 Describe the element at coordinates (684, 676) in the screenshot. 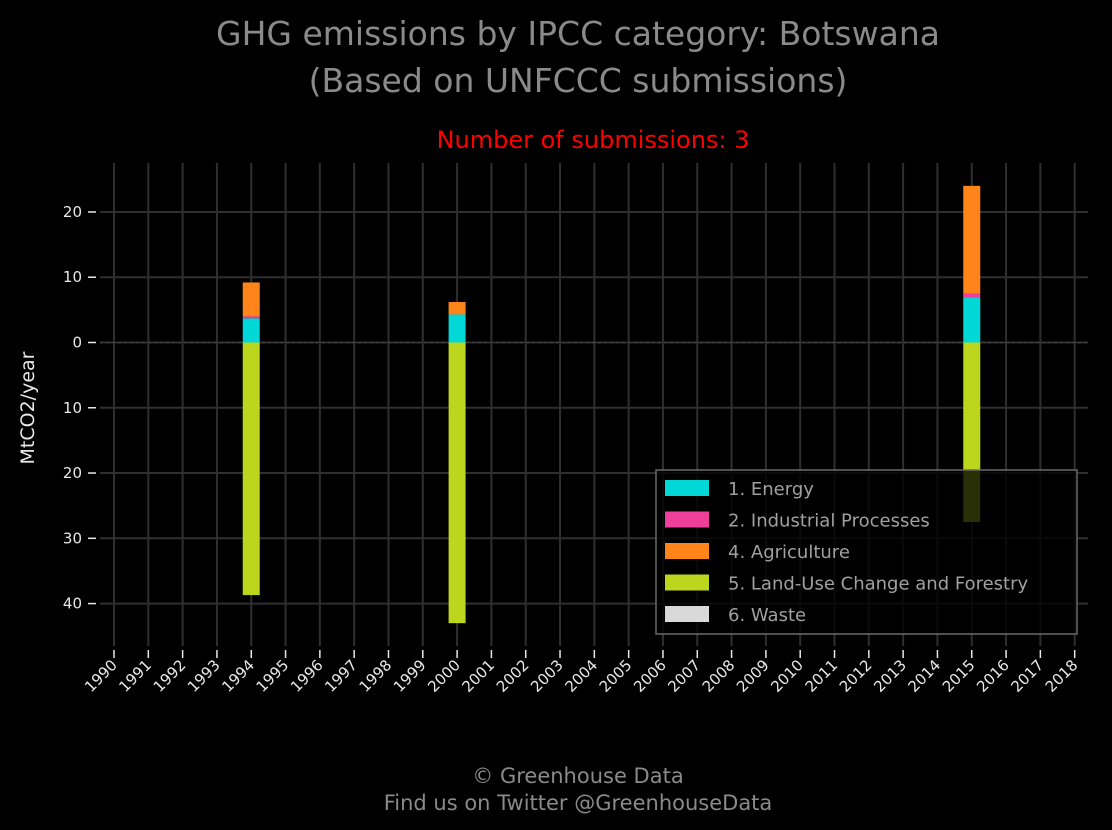

I see `x-tick-label-2007: 2007` at that location.